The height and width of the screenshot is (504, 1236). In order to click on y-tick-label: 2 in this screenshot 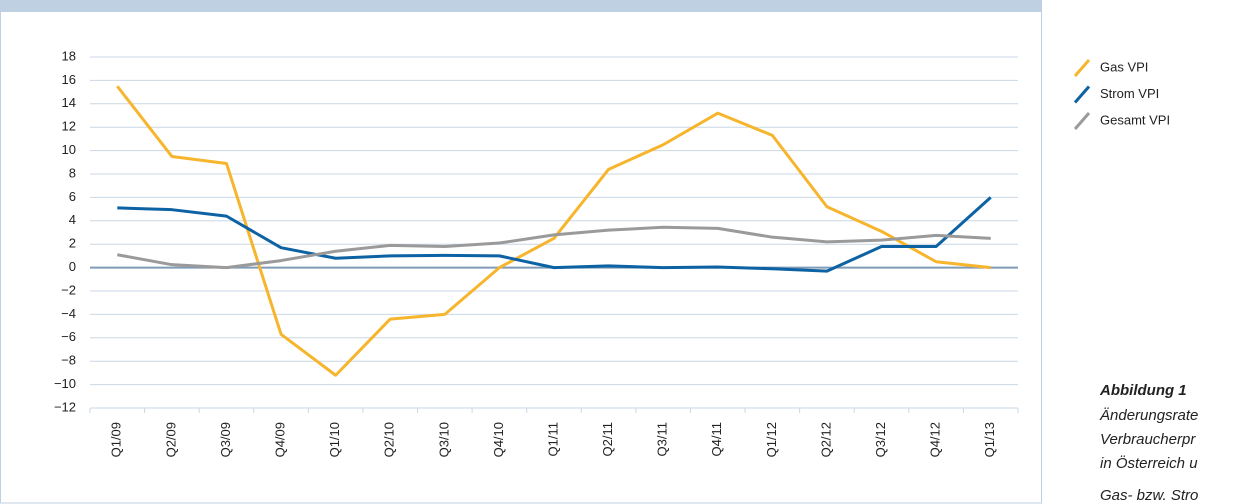, I will do `click(72, 243)`.